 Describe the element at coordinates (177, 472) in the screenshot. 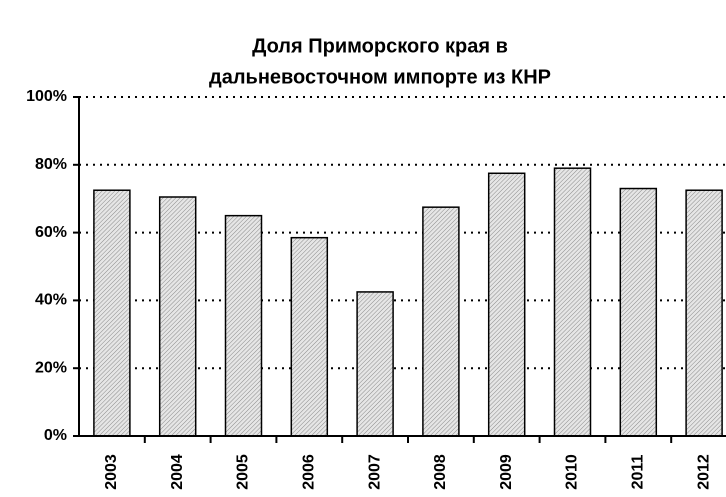

I see `x-tick-label: 2004` at that location.